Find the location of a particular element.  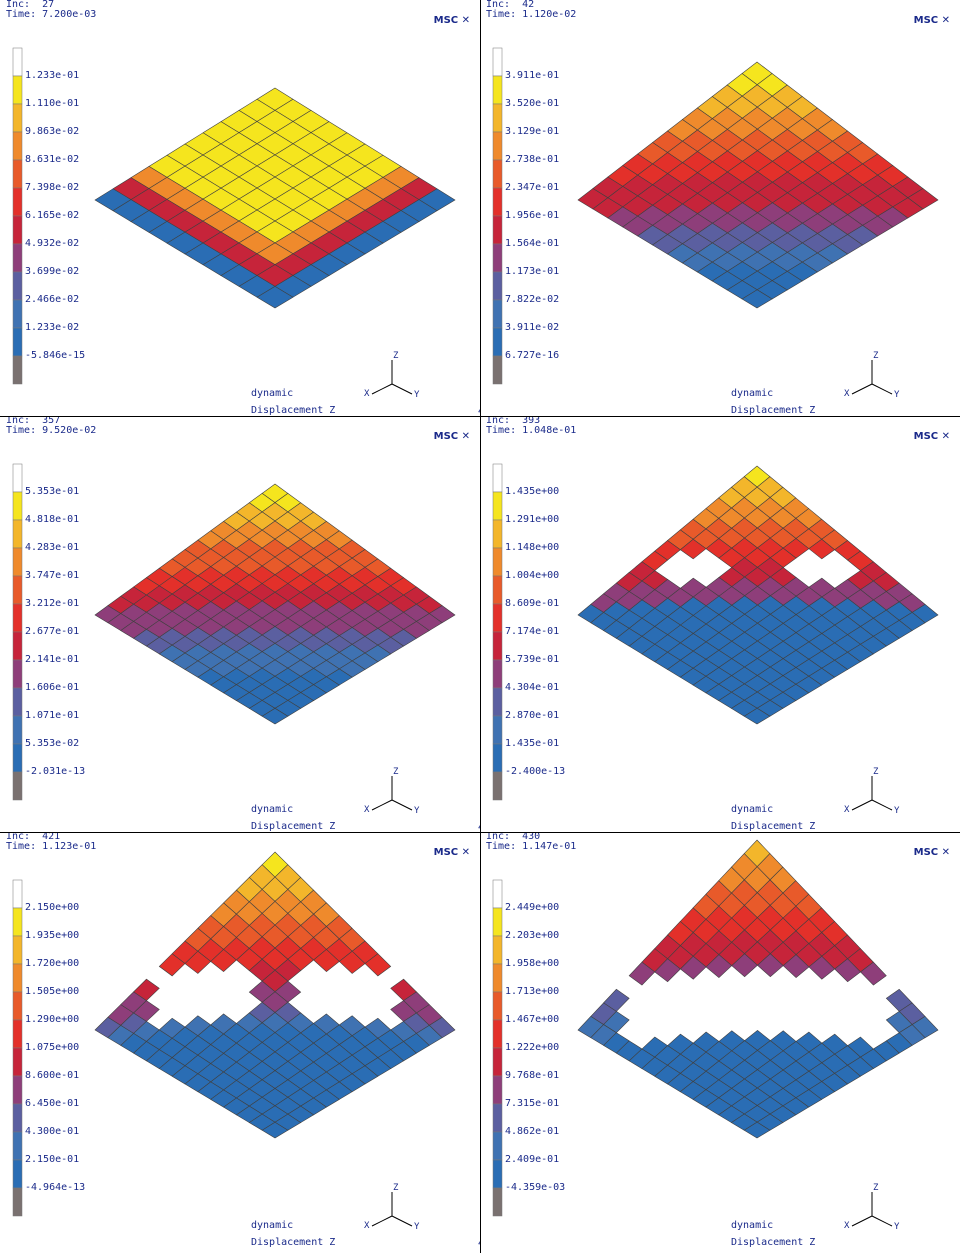

legend-value: 1.075e+00 is located at coordinates (52, 1047).